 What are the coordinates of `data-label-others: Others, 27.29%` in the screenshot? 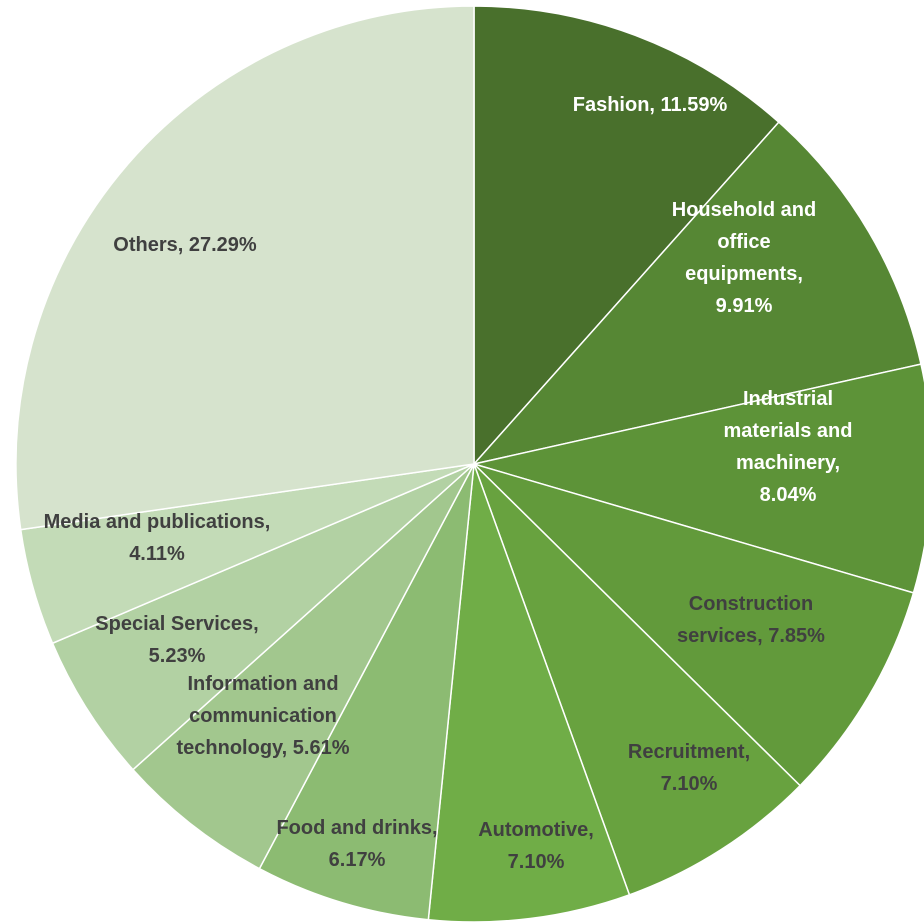 It's located at (185, 245).